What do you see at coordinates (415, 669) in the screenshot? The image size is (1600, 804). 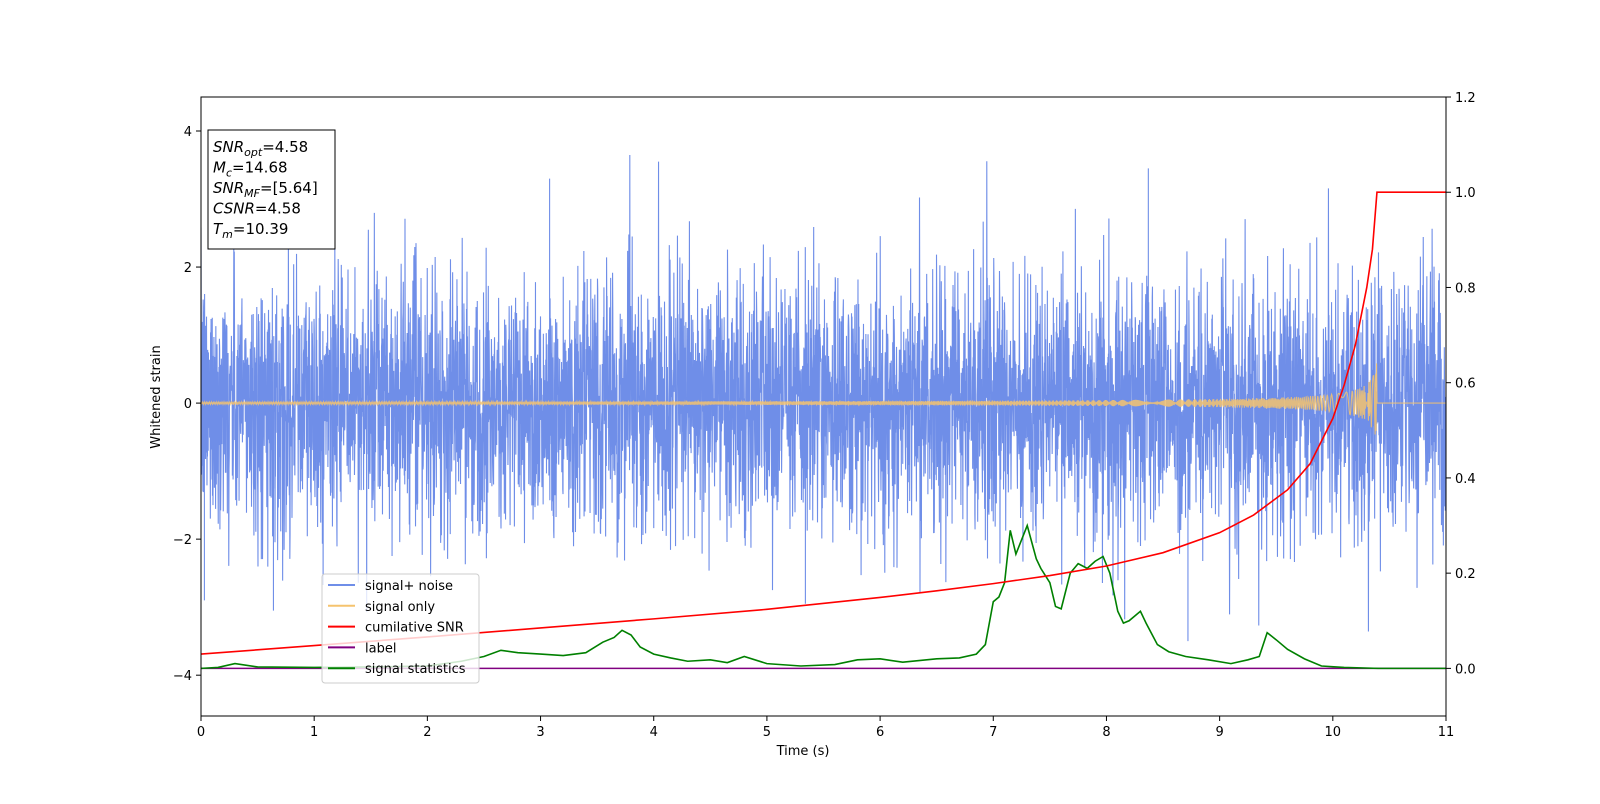 I see `legend-entry: signal statistics` at bounding box center [415, 669].